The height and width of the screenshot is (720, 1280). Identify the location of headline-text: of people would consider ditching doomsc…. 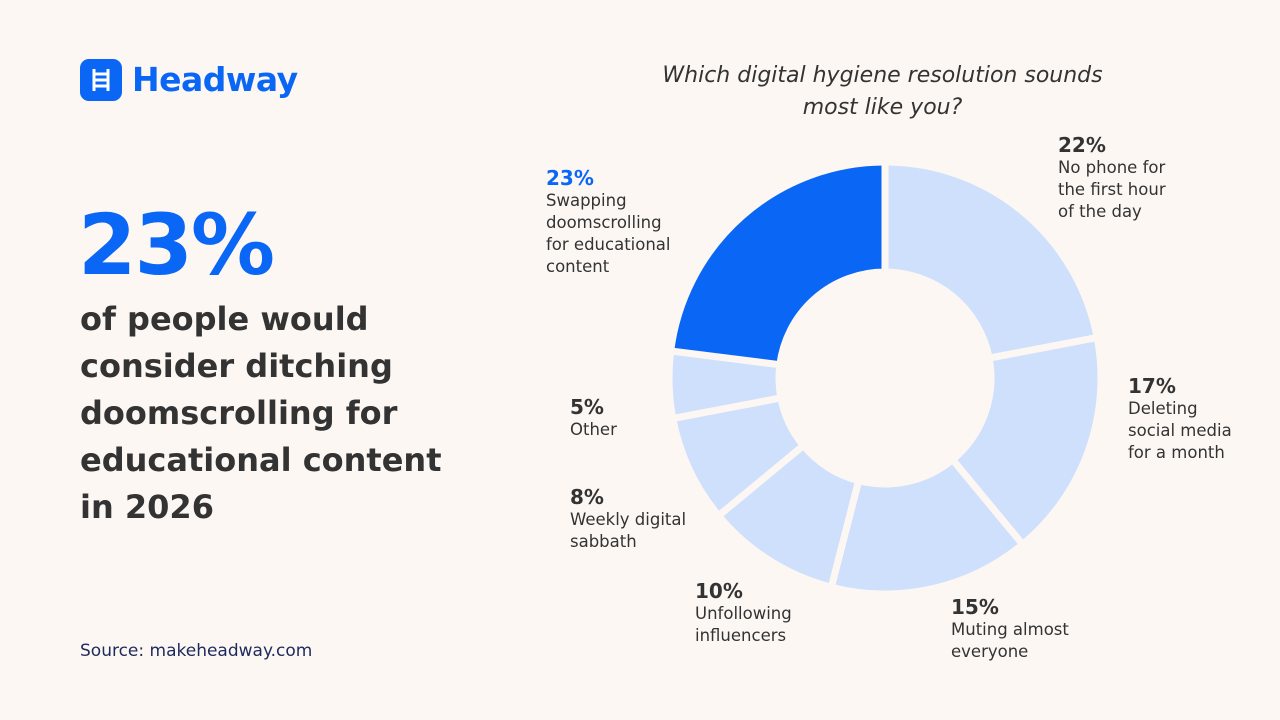
(261, 413).